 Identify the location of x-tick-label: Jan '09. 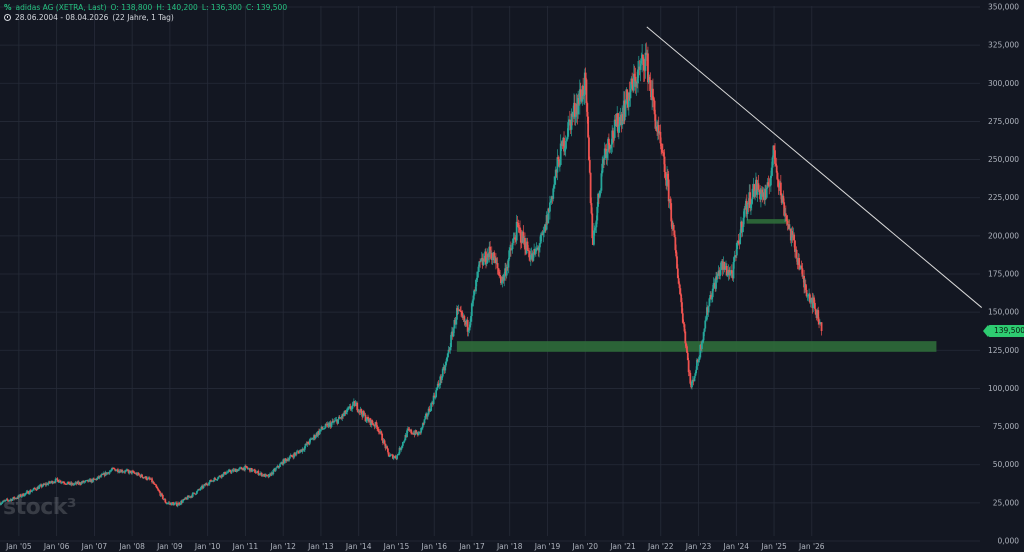
(169, 546).